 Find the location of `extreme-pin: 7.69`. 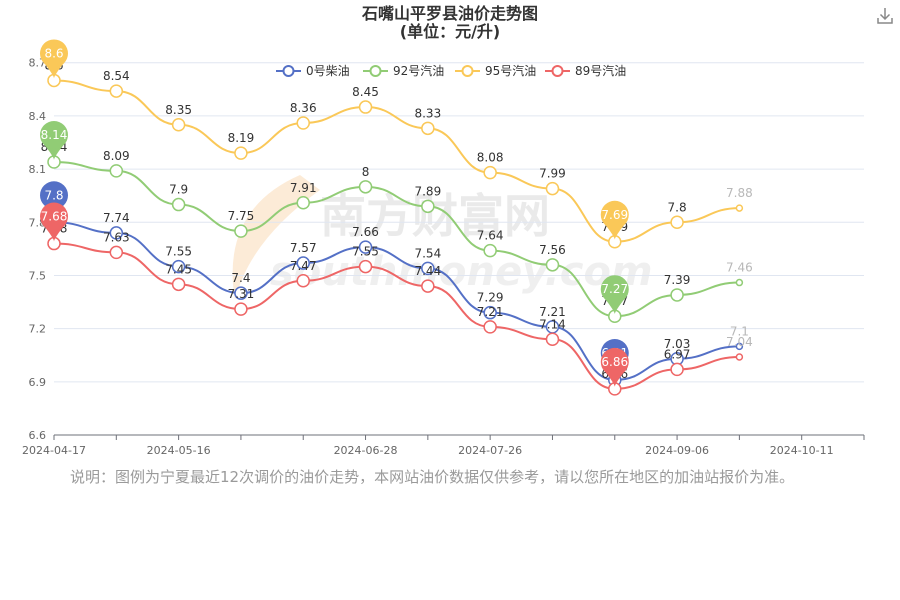

extreme-pin: 7.69 is located at coordinates (614, 220).